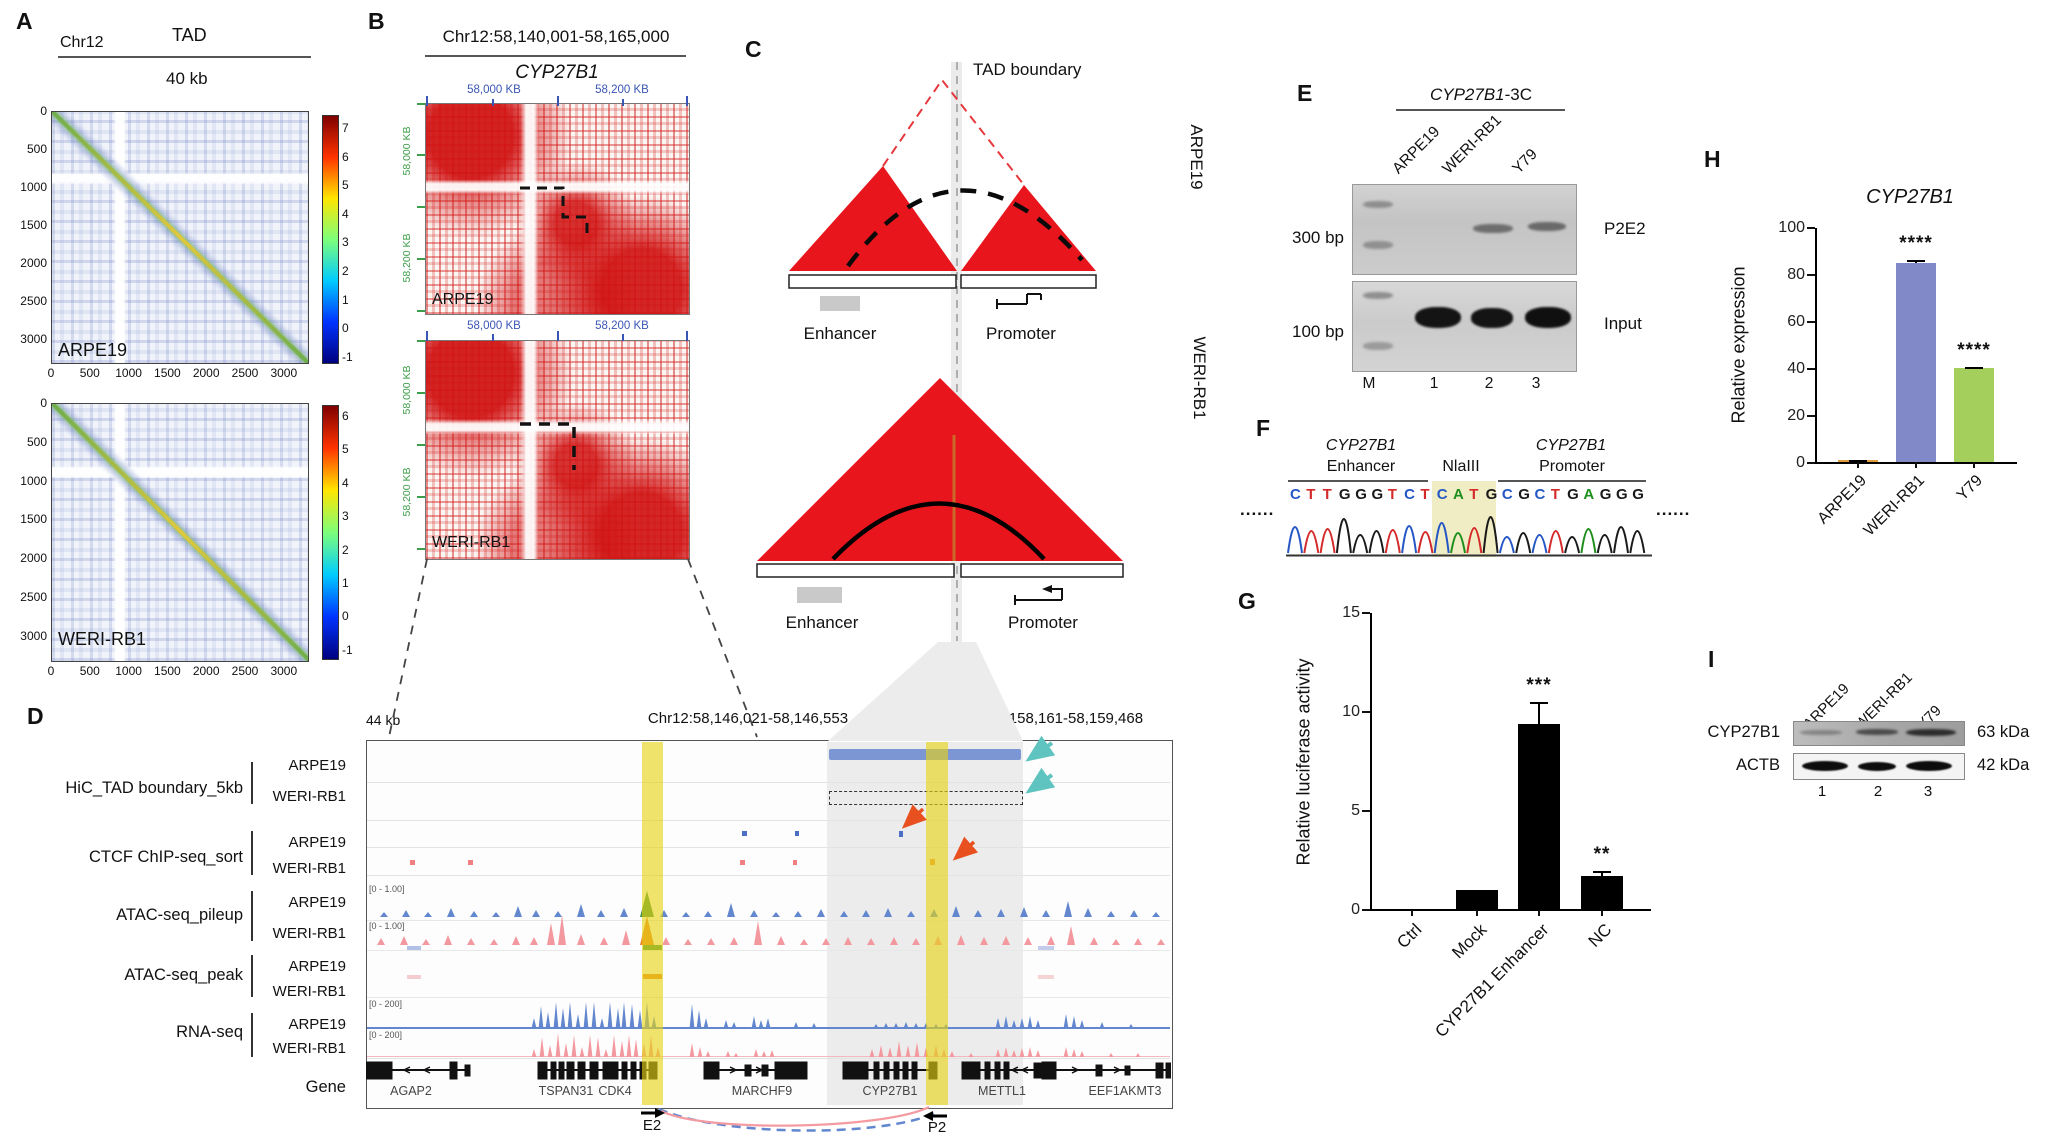  What do you see at coordinates (1492, 318) in the screenshot?
I see `input-band-weri` at bounding box center [1492, 318].